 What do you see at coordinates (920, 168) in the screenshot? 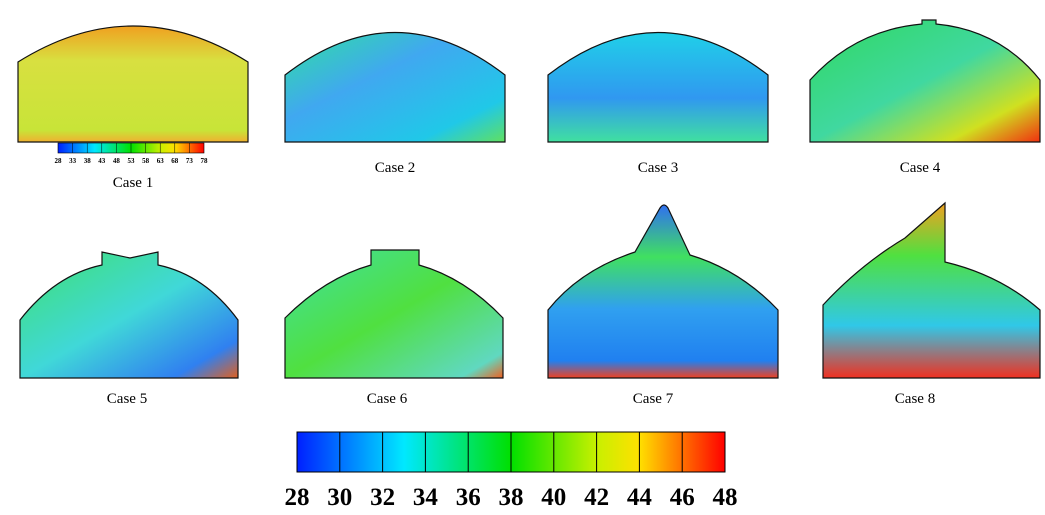
I see `case-label: Case 4` at bounding box center [920, 168].